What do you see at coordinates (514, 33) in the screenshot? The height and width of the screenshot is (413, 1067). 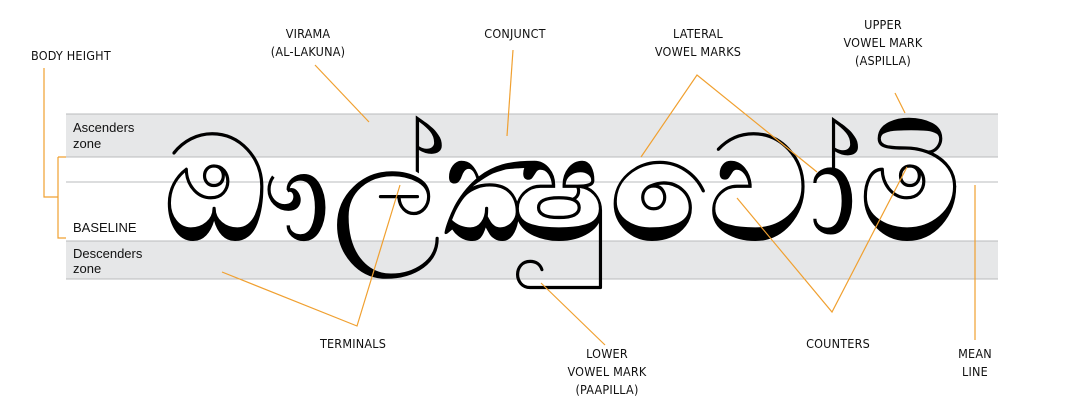 I see `conjunct-label: CONJUNCT` at bounding box center [514, 33].